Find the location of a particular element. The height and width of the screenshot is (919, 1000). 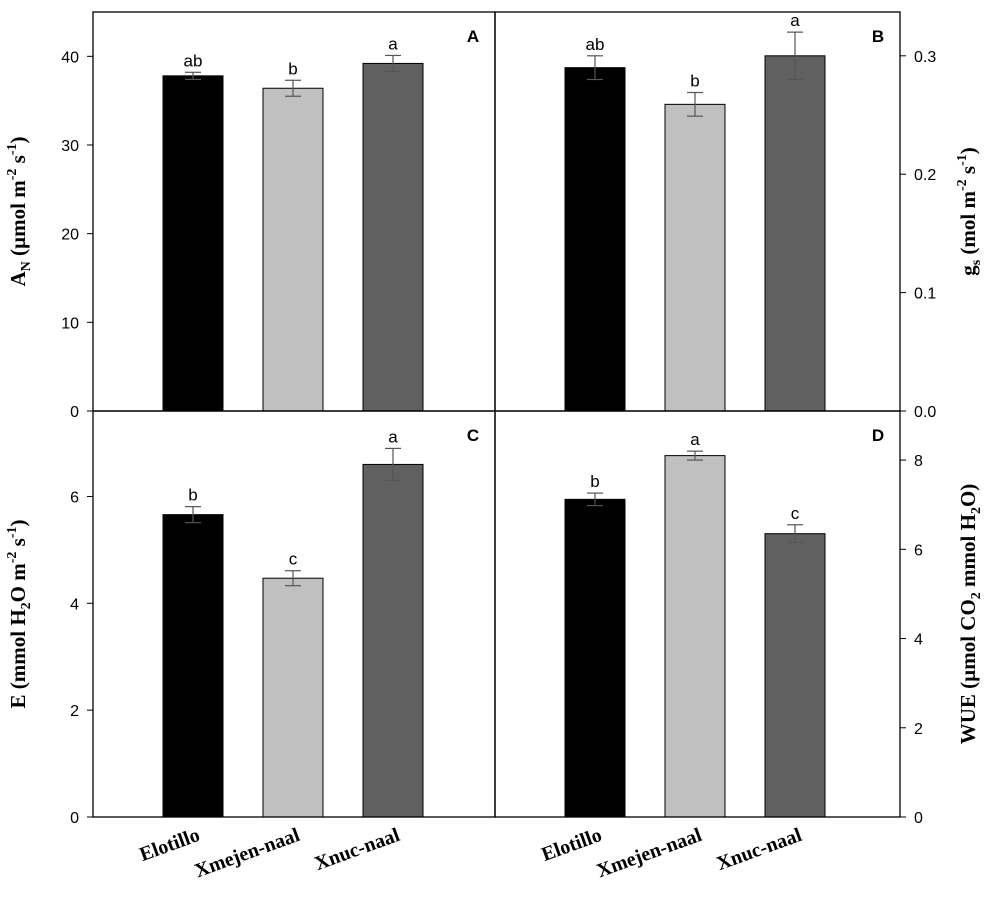

y-axis-title-part: A is located at coordinates (18, 279).